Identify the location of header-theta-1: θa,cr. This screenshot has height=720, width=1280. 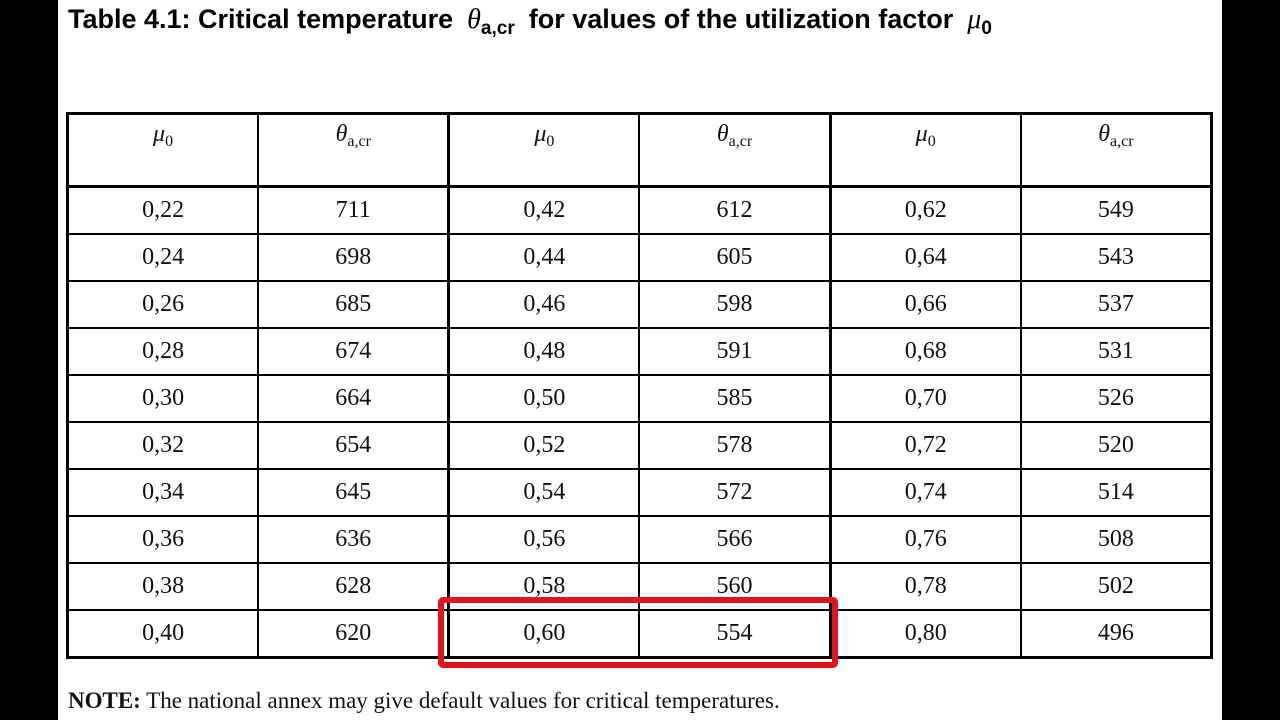
(353, 150).